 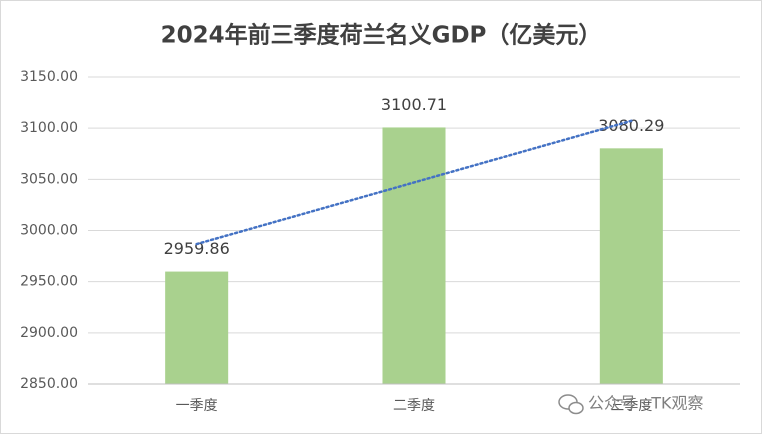 I want to click on watermark-icon, so click(x=576, y=408).